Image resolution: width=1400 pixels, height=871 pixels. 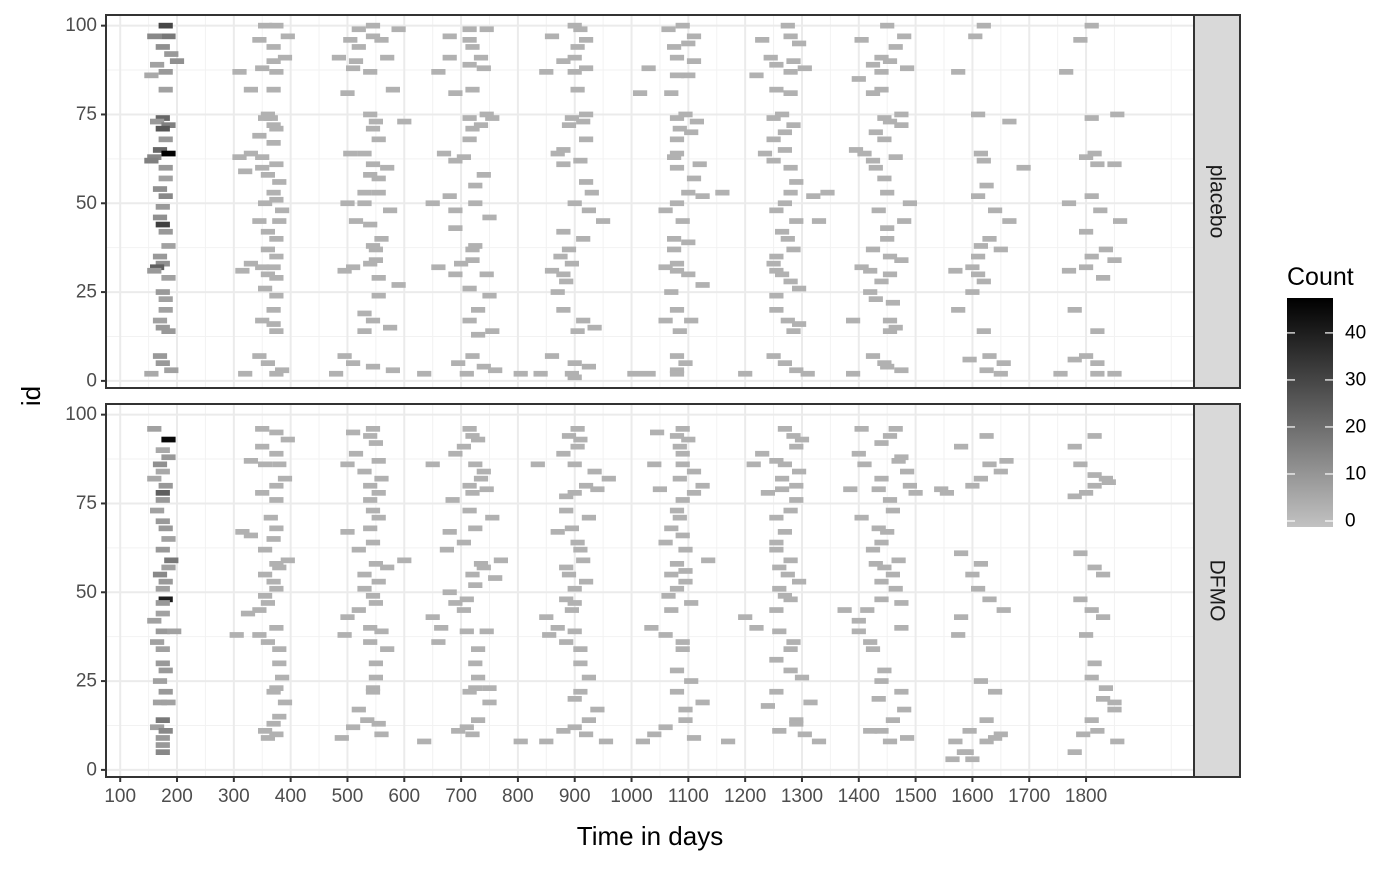 What do you see at coordinates (177, 796) in the screenshot?
I see `x-tick-label: 200` at bounding box center [177, 796].